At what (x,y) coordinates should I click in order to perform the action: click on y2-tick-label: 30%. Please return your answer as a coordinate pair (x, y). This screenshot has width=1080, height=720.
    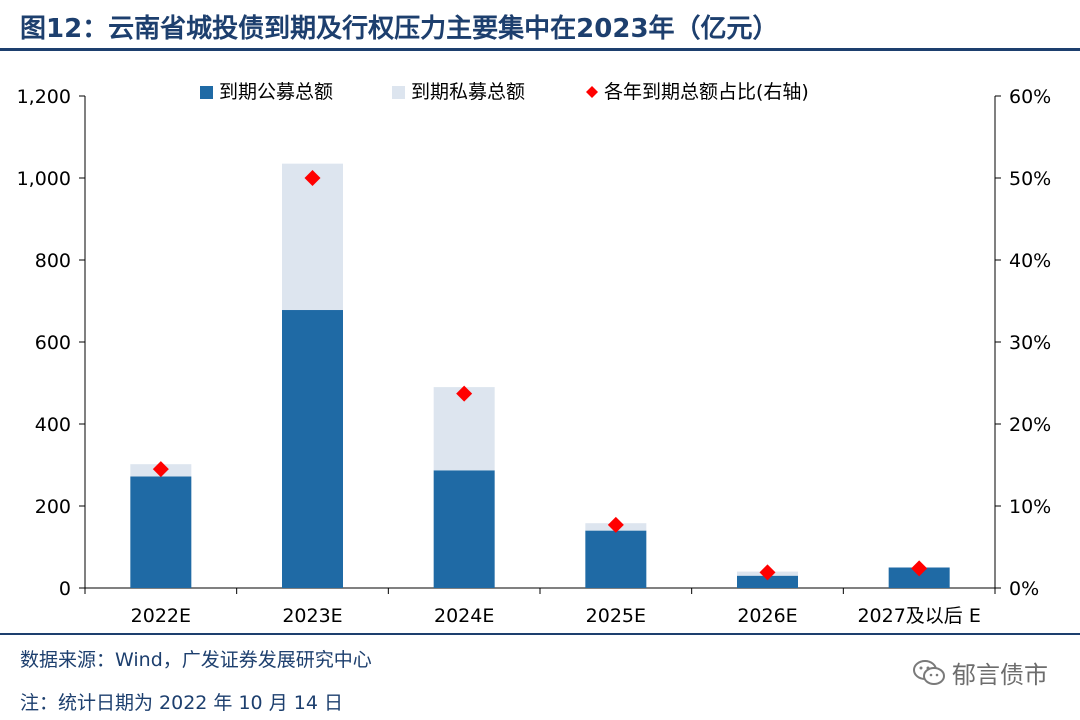
    Looking at the image, I should click on (1030, 343).